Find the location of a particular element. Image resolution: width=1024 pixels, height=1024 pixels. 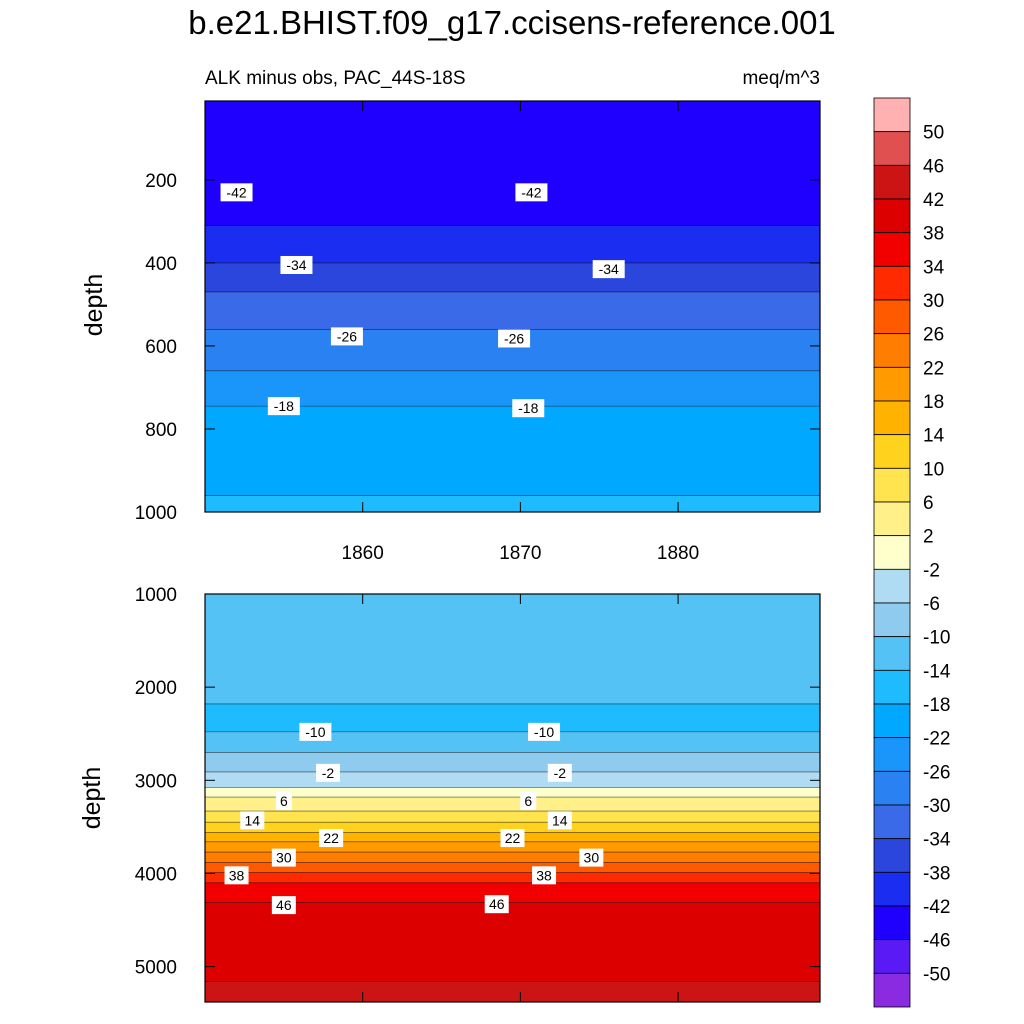

lower-contour-label: 6 is located at coordinates (284, 801).